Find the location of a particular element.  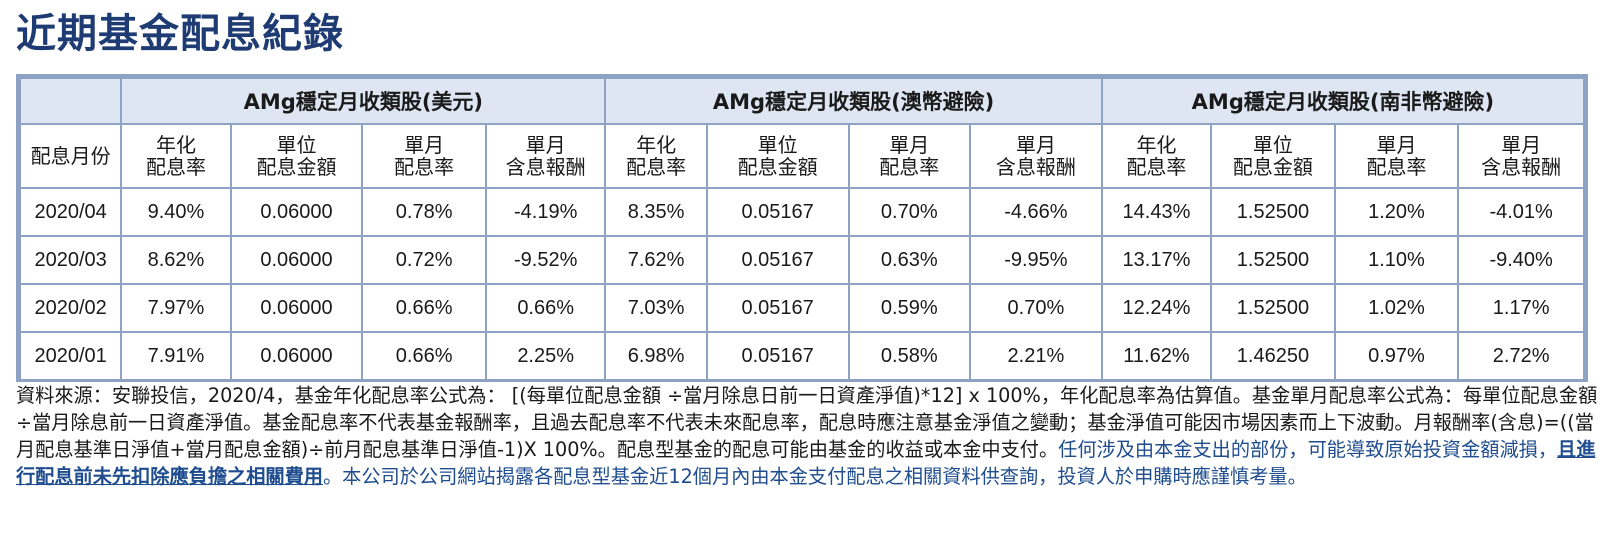

table-cell: 0.59% is located at coordinates (909, 308).